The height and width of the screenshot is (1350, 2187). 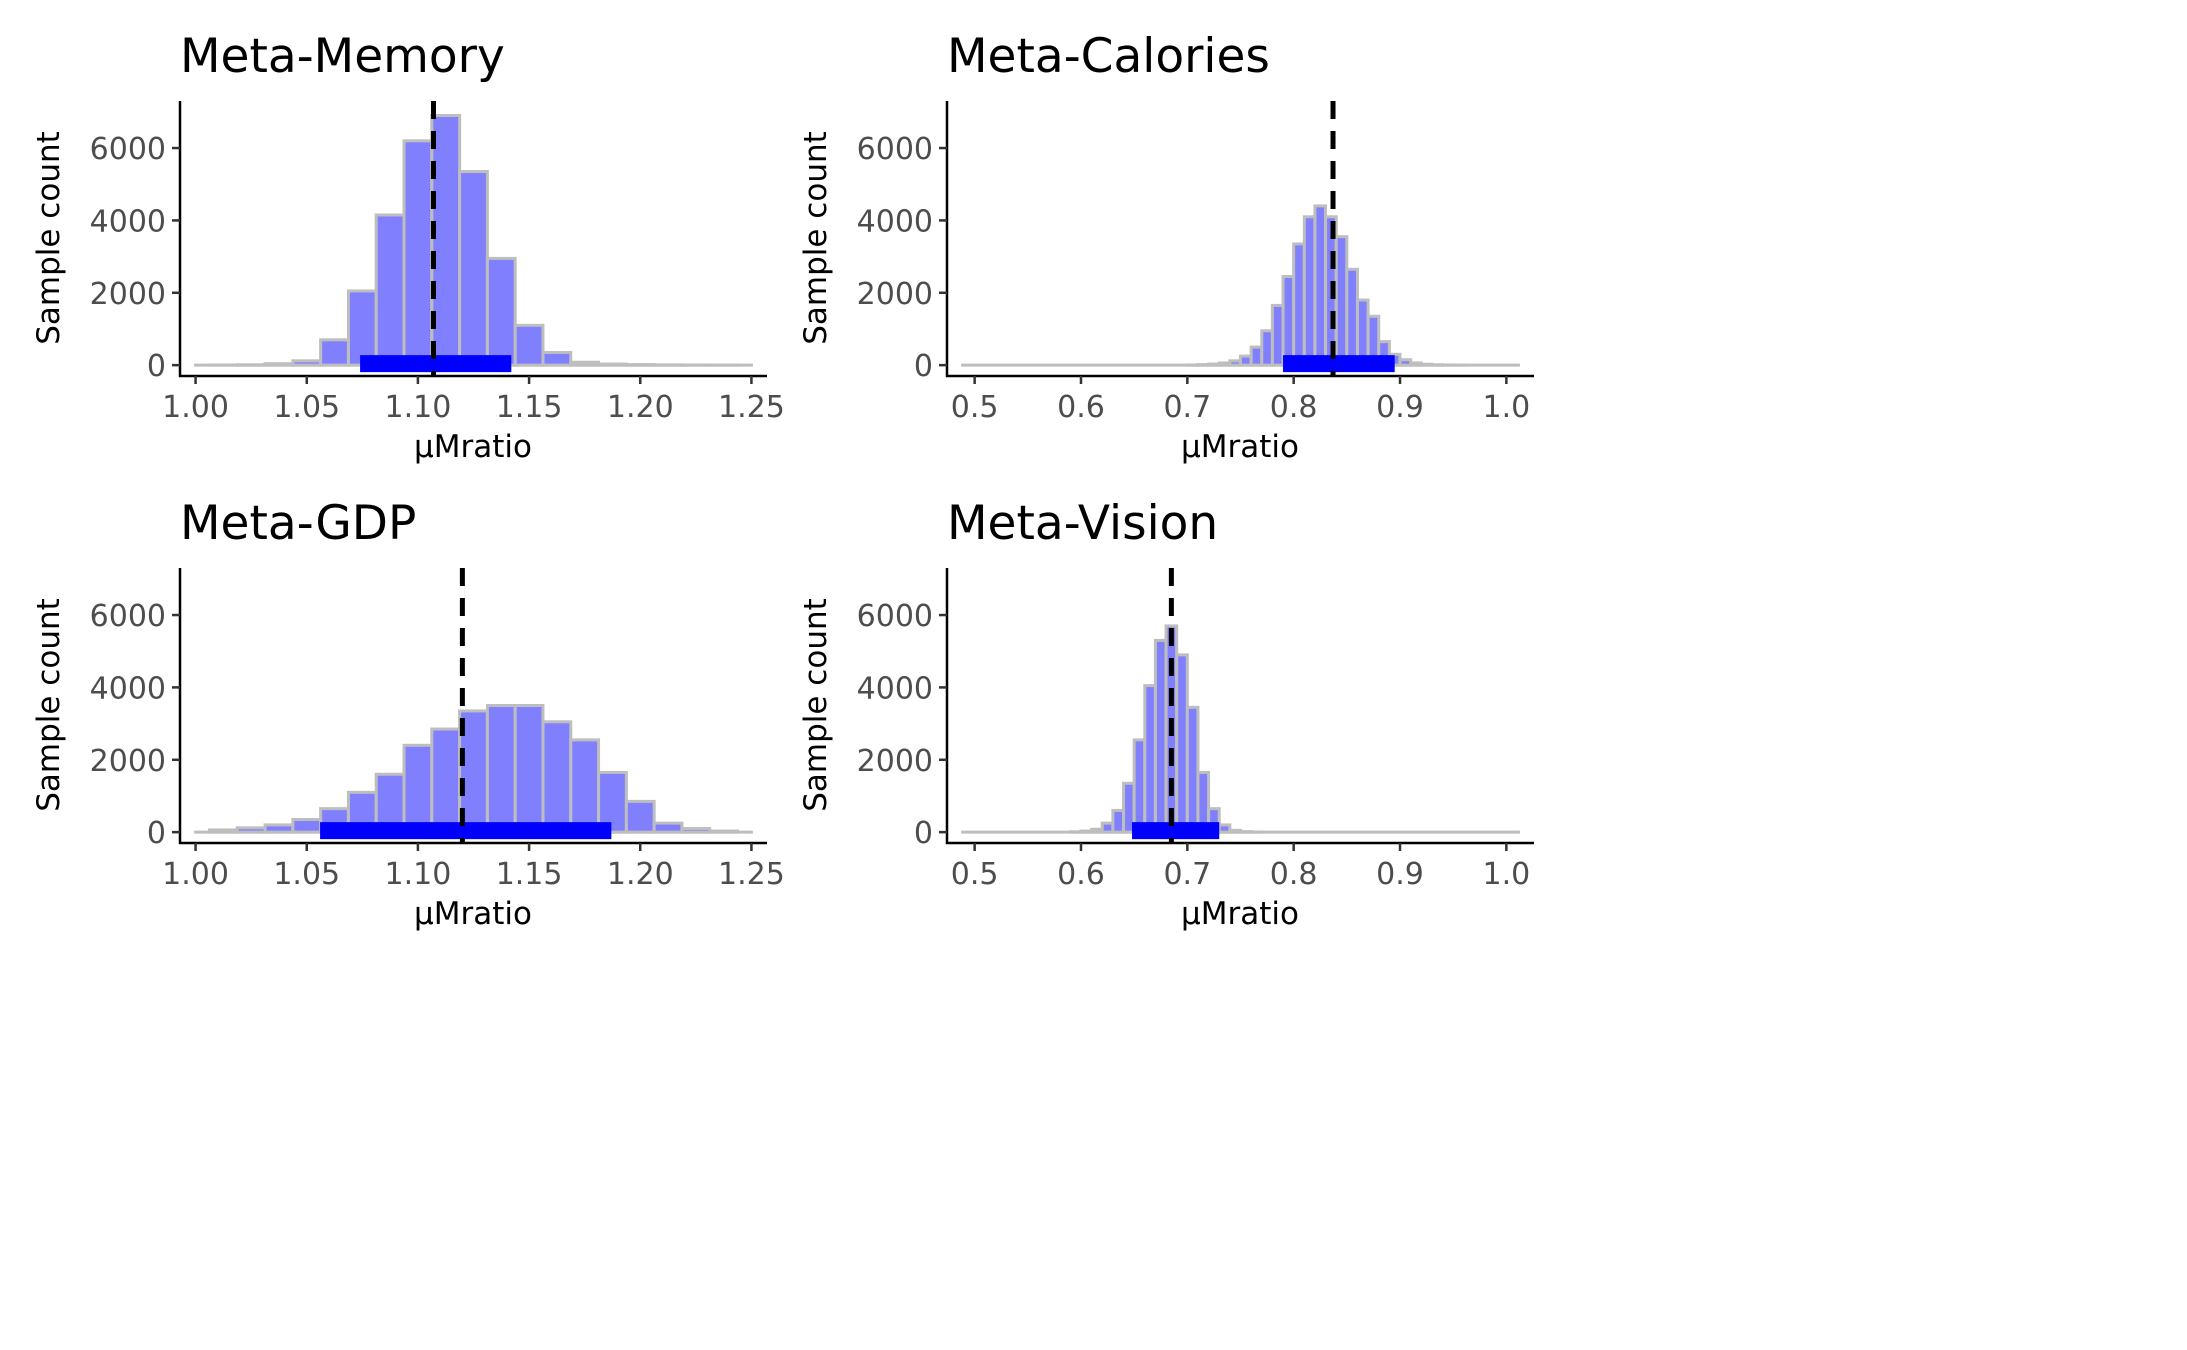 What do you see at coordinates (298, 523) in the screenshot?
I see `panel-title: Meta-GDP` at bounding box center [298, 523].